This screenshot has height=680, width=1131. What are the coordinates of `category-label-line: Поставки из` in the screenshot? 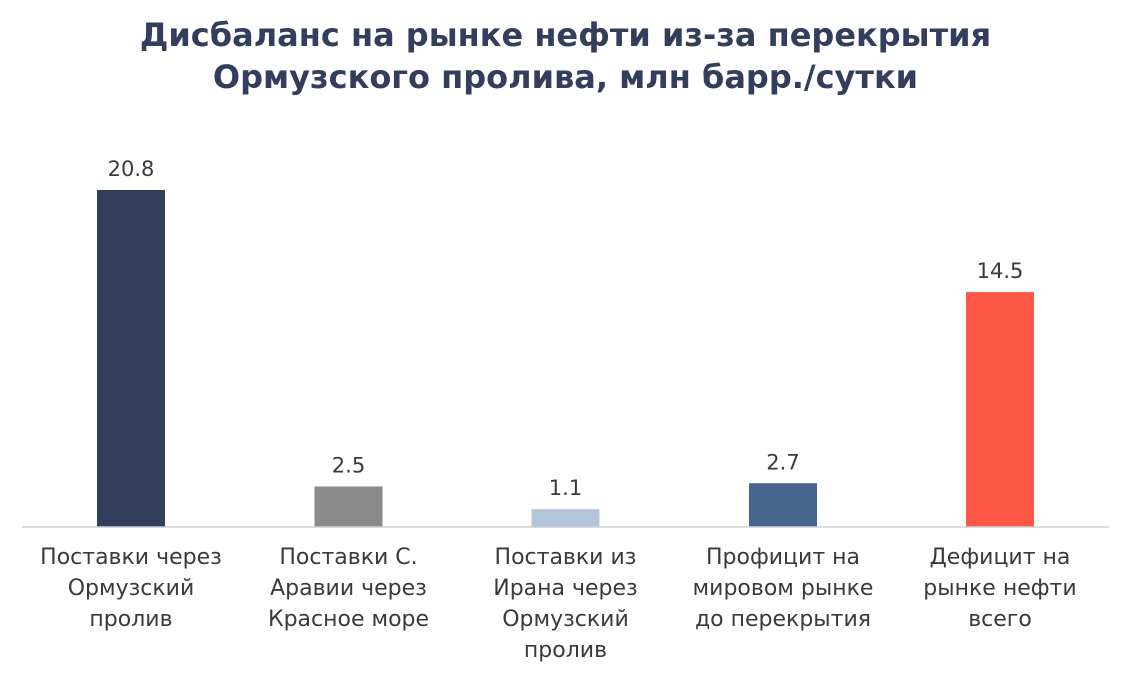 It's located at (565, 557).